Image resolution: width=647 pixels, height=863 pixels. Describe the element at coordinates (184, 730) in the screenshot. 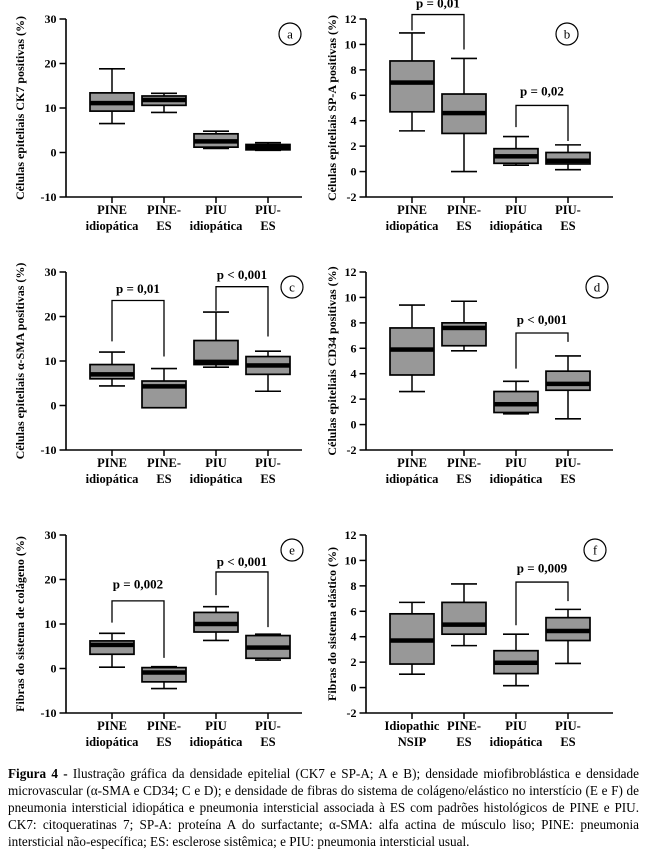

I see `x-axis: PINE idiopática PINE- ES PIU idiopática PIU- ES` at that location.